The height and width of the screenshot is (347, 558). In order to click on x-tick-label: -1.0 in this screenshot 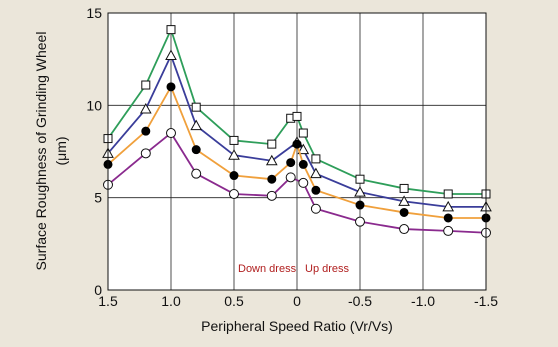, I will do `click(423, 301)`.